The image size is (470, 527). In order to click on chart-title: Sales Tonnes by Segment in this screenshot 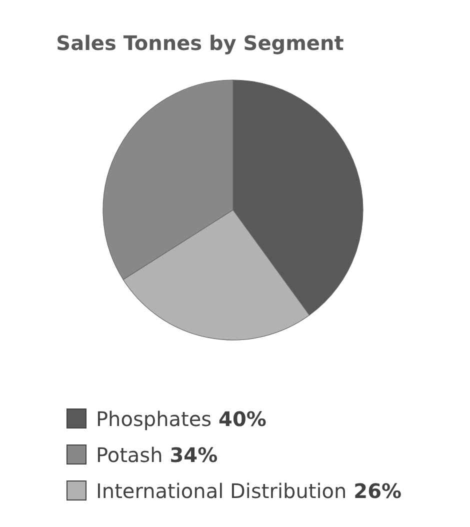, I will do `click(200, 43)`.